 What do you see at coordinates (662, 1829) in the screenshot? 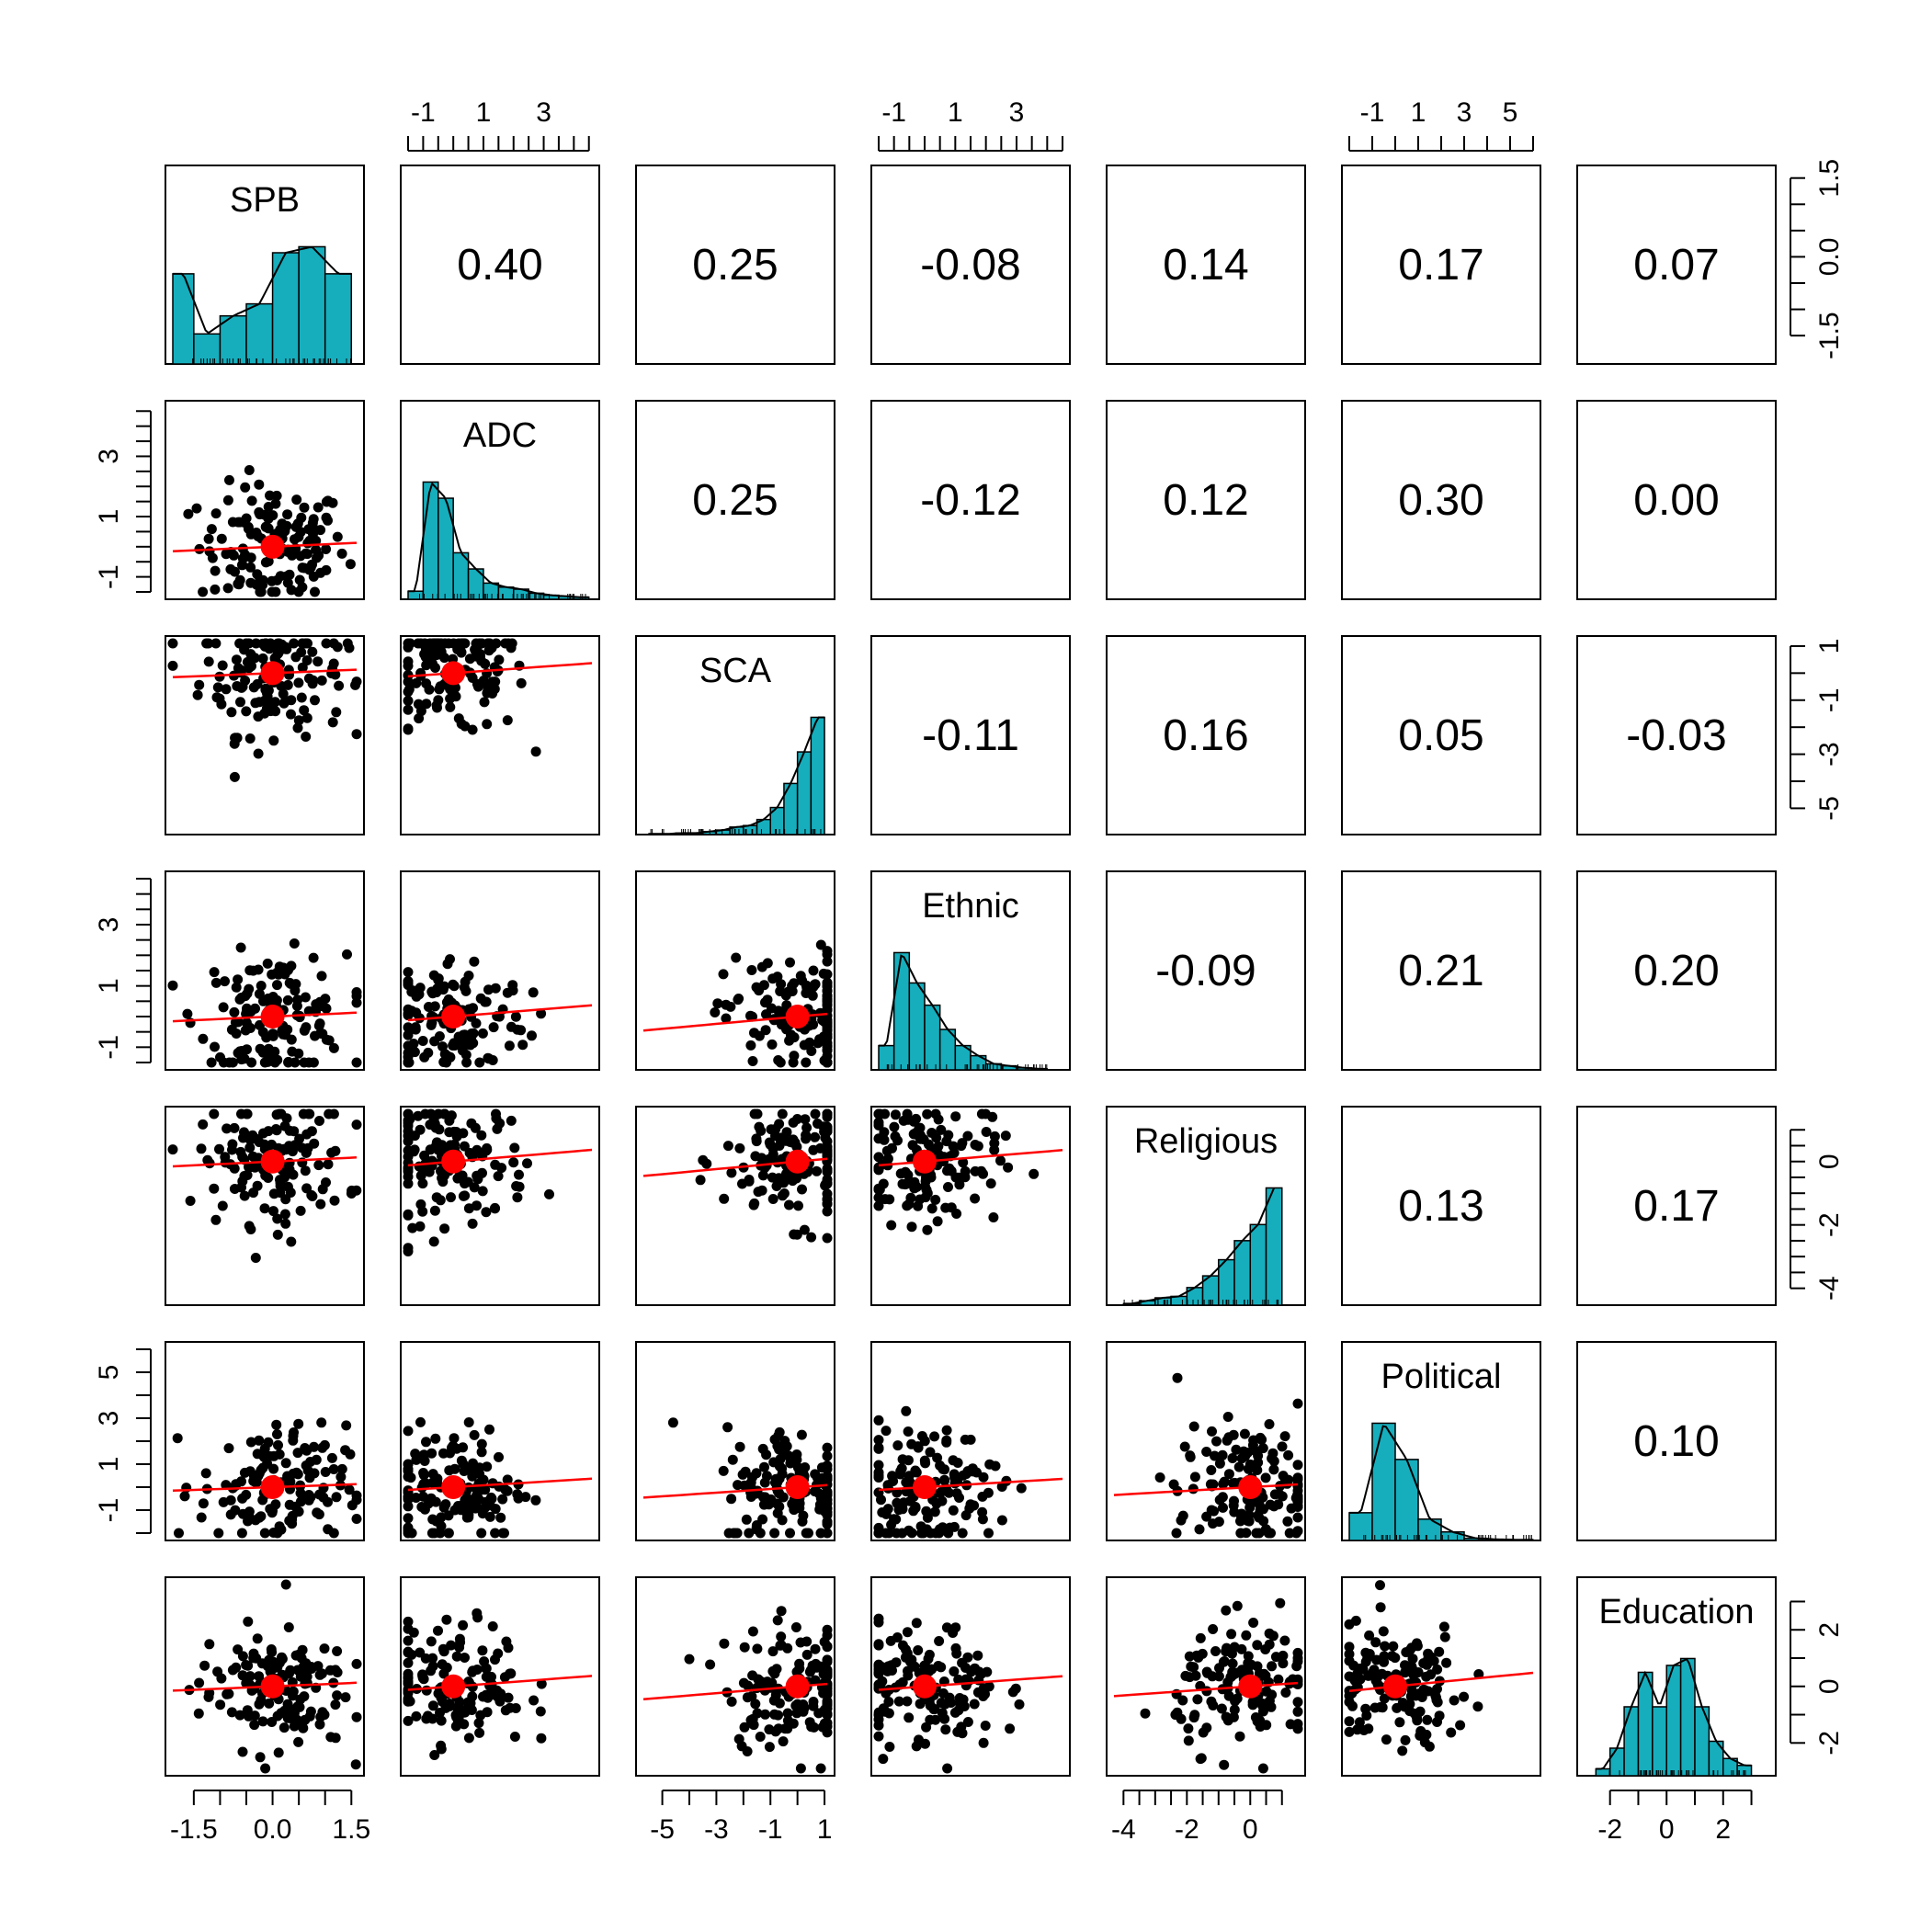
I see `tick-label: -5` at bounding box center [662, 1829].